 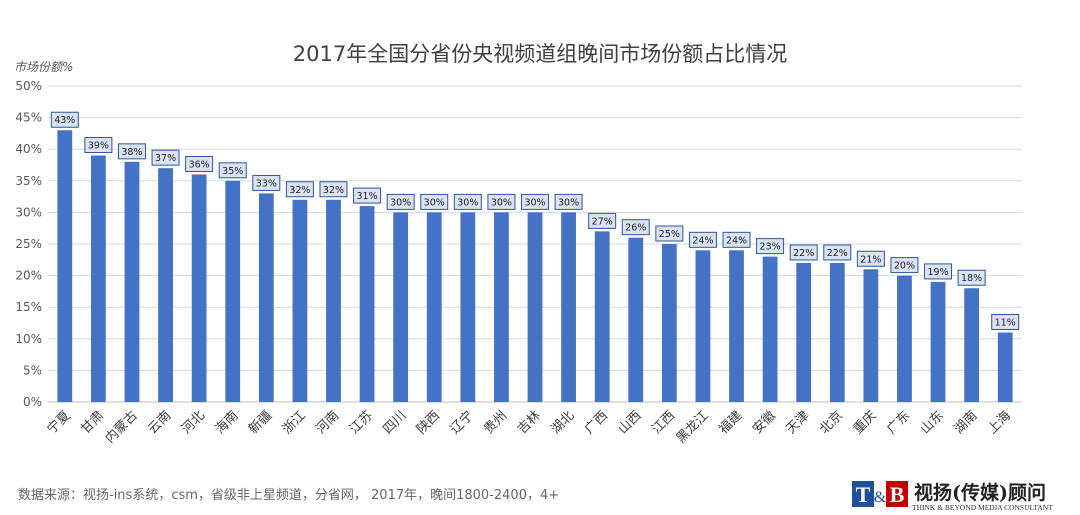 What do you see at coordinates (333, 190) in the screenshot?
I see `data-label: 32%` at bounding box center [333, 190].